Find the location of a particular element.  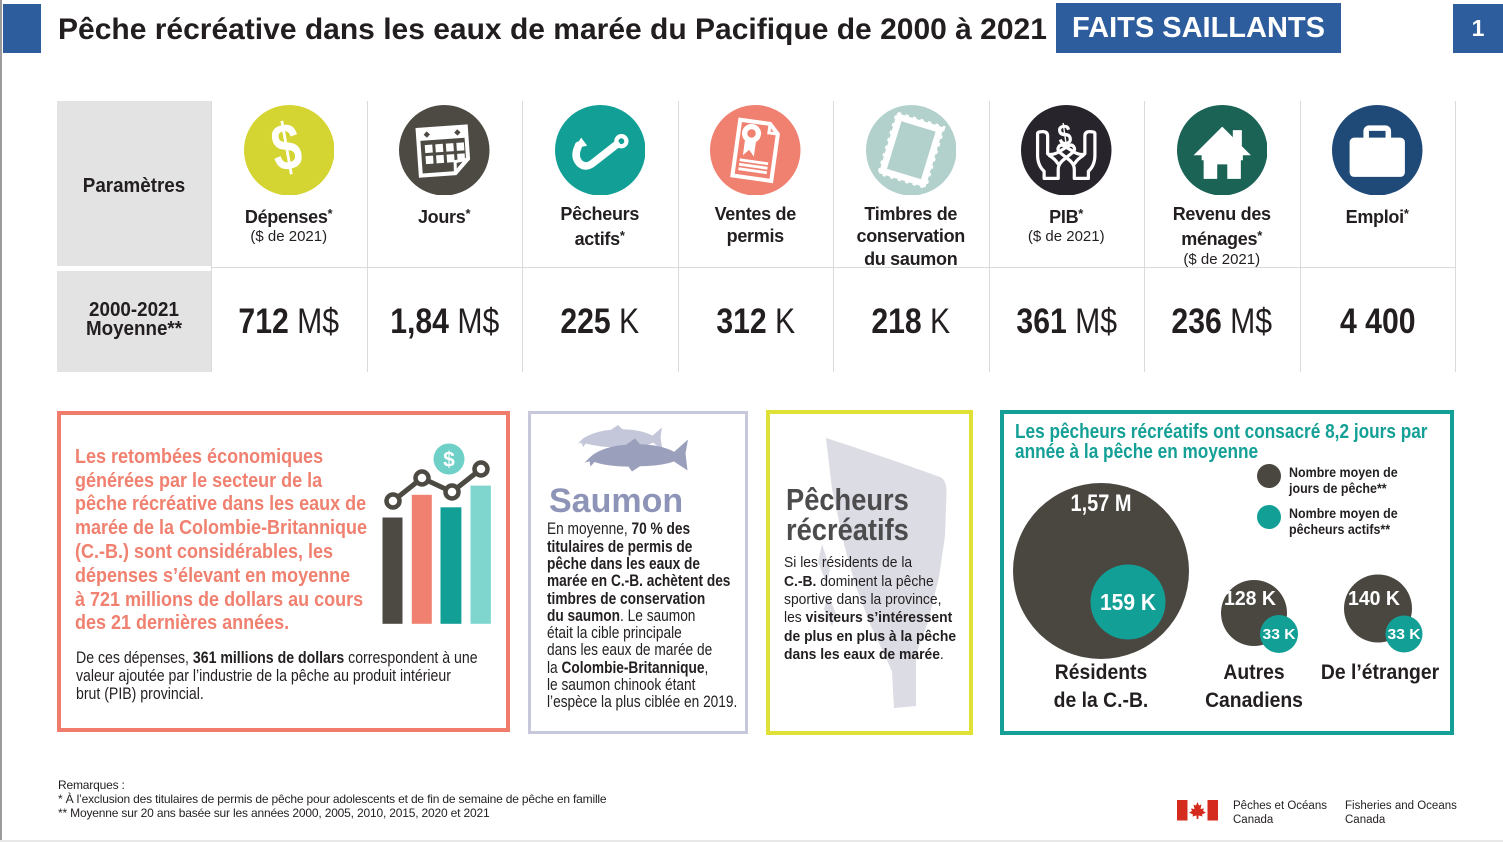

svg-text: 128 K is located at coordinates (1250, 599).